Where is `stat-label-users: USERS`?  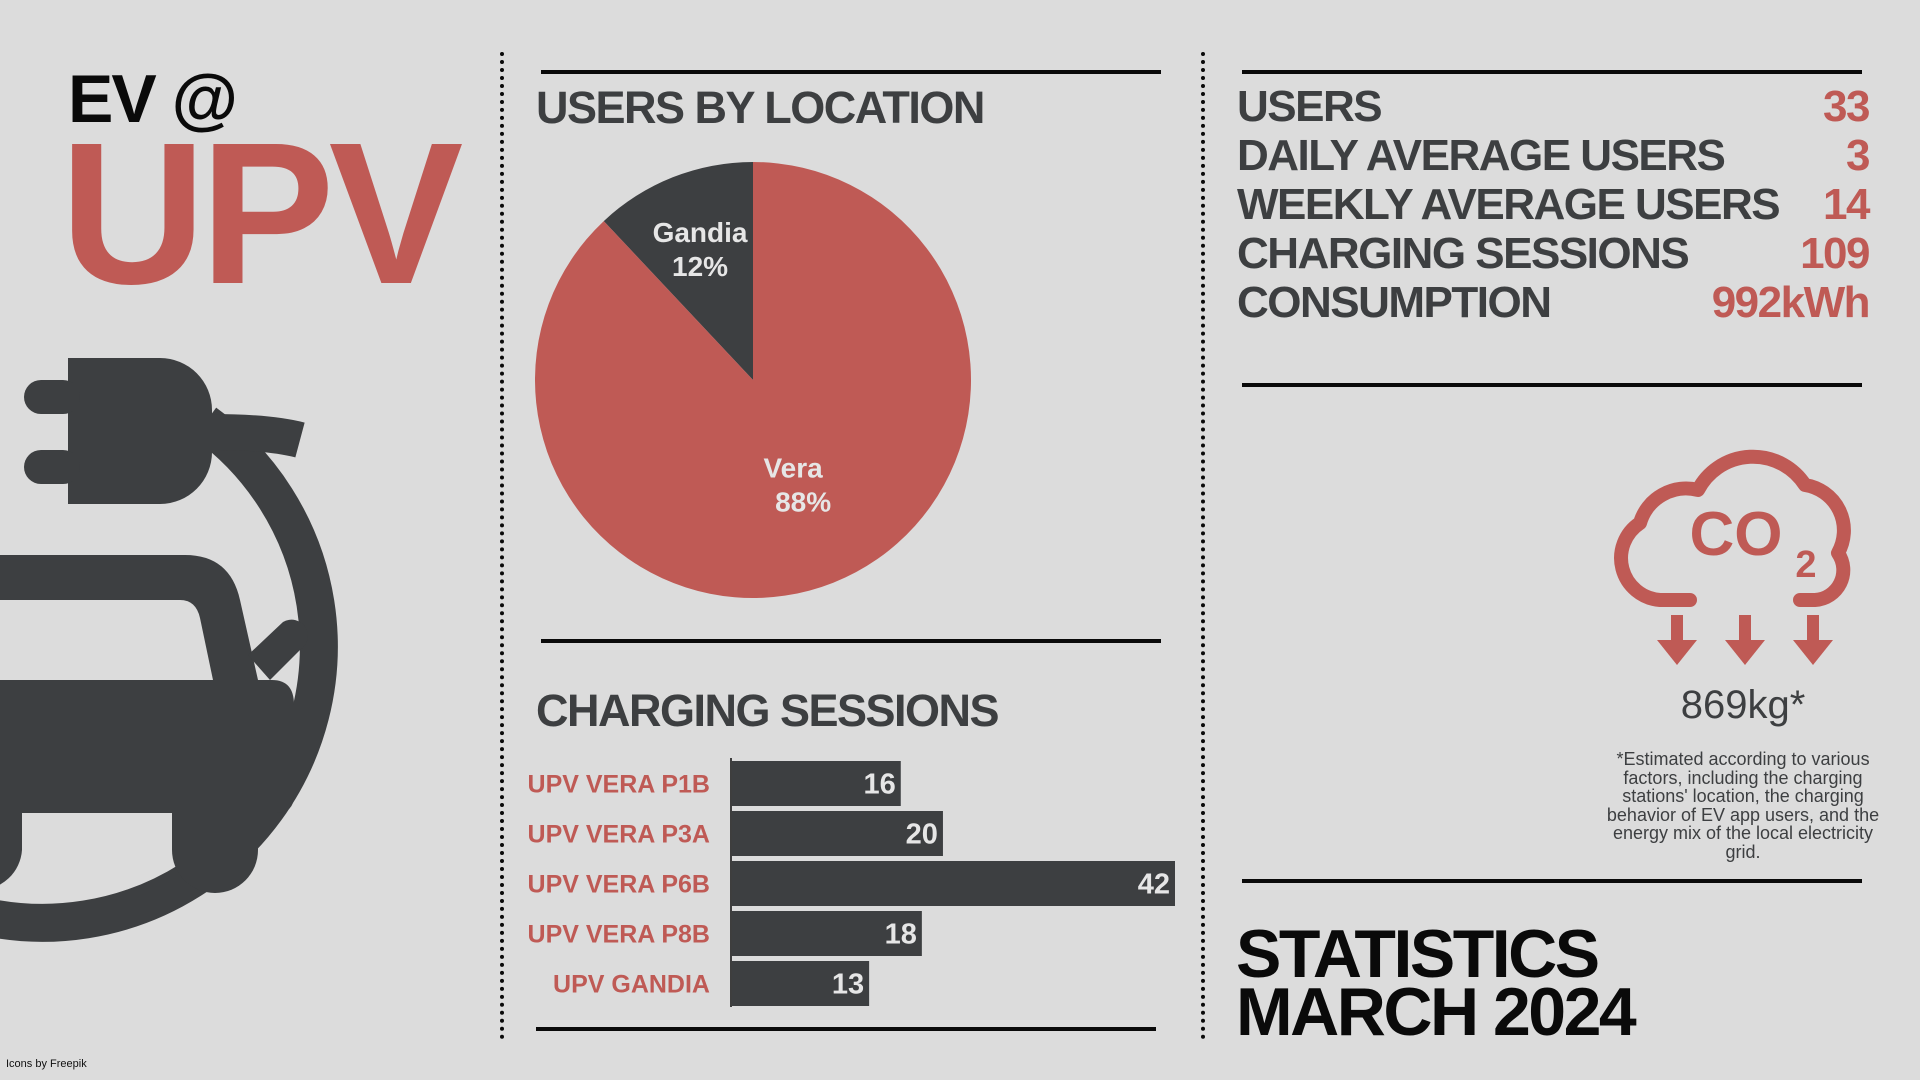 stat-label-users: USERS is located at coordinates (1310, 106).